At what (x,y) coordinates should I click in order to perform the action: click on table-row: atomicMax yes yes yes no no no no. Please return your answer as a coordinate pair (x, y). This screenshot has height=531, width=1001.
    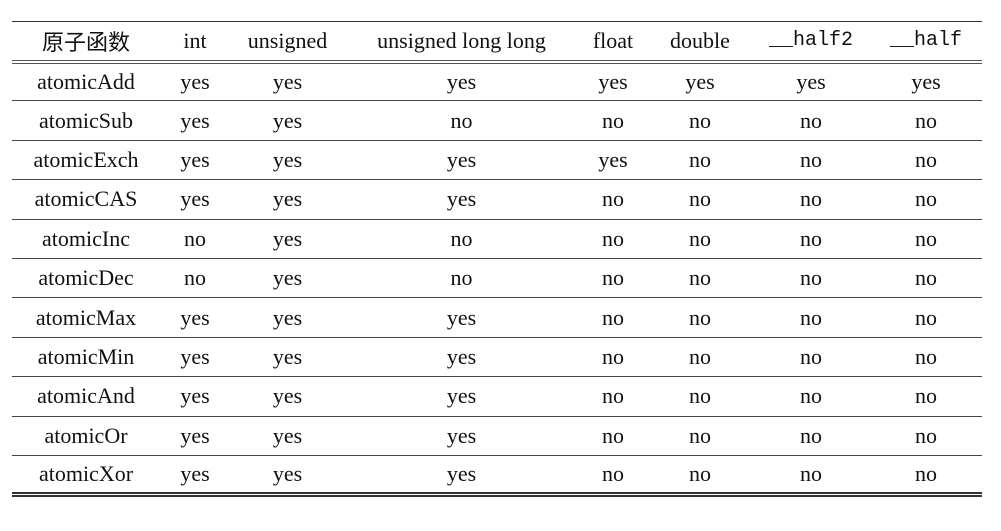
    Looking at the image, I should click on (497, 318).